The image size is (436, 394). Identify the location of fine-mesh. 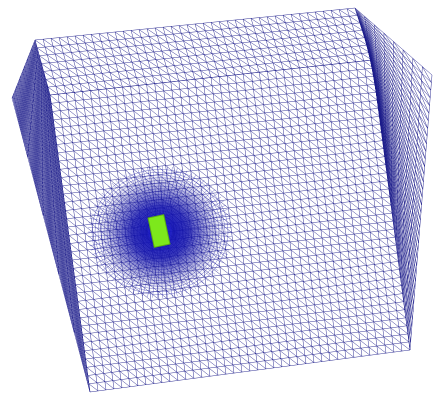
(160, 232).